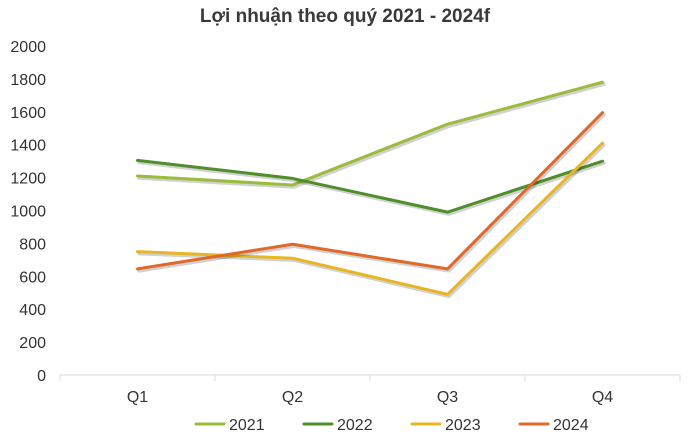 This screenshot has height=443, width=690. I want to click on y-tick-label: 1400, so click(28, 146).